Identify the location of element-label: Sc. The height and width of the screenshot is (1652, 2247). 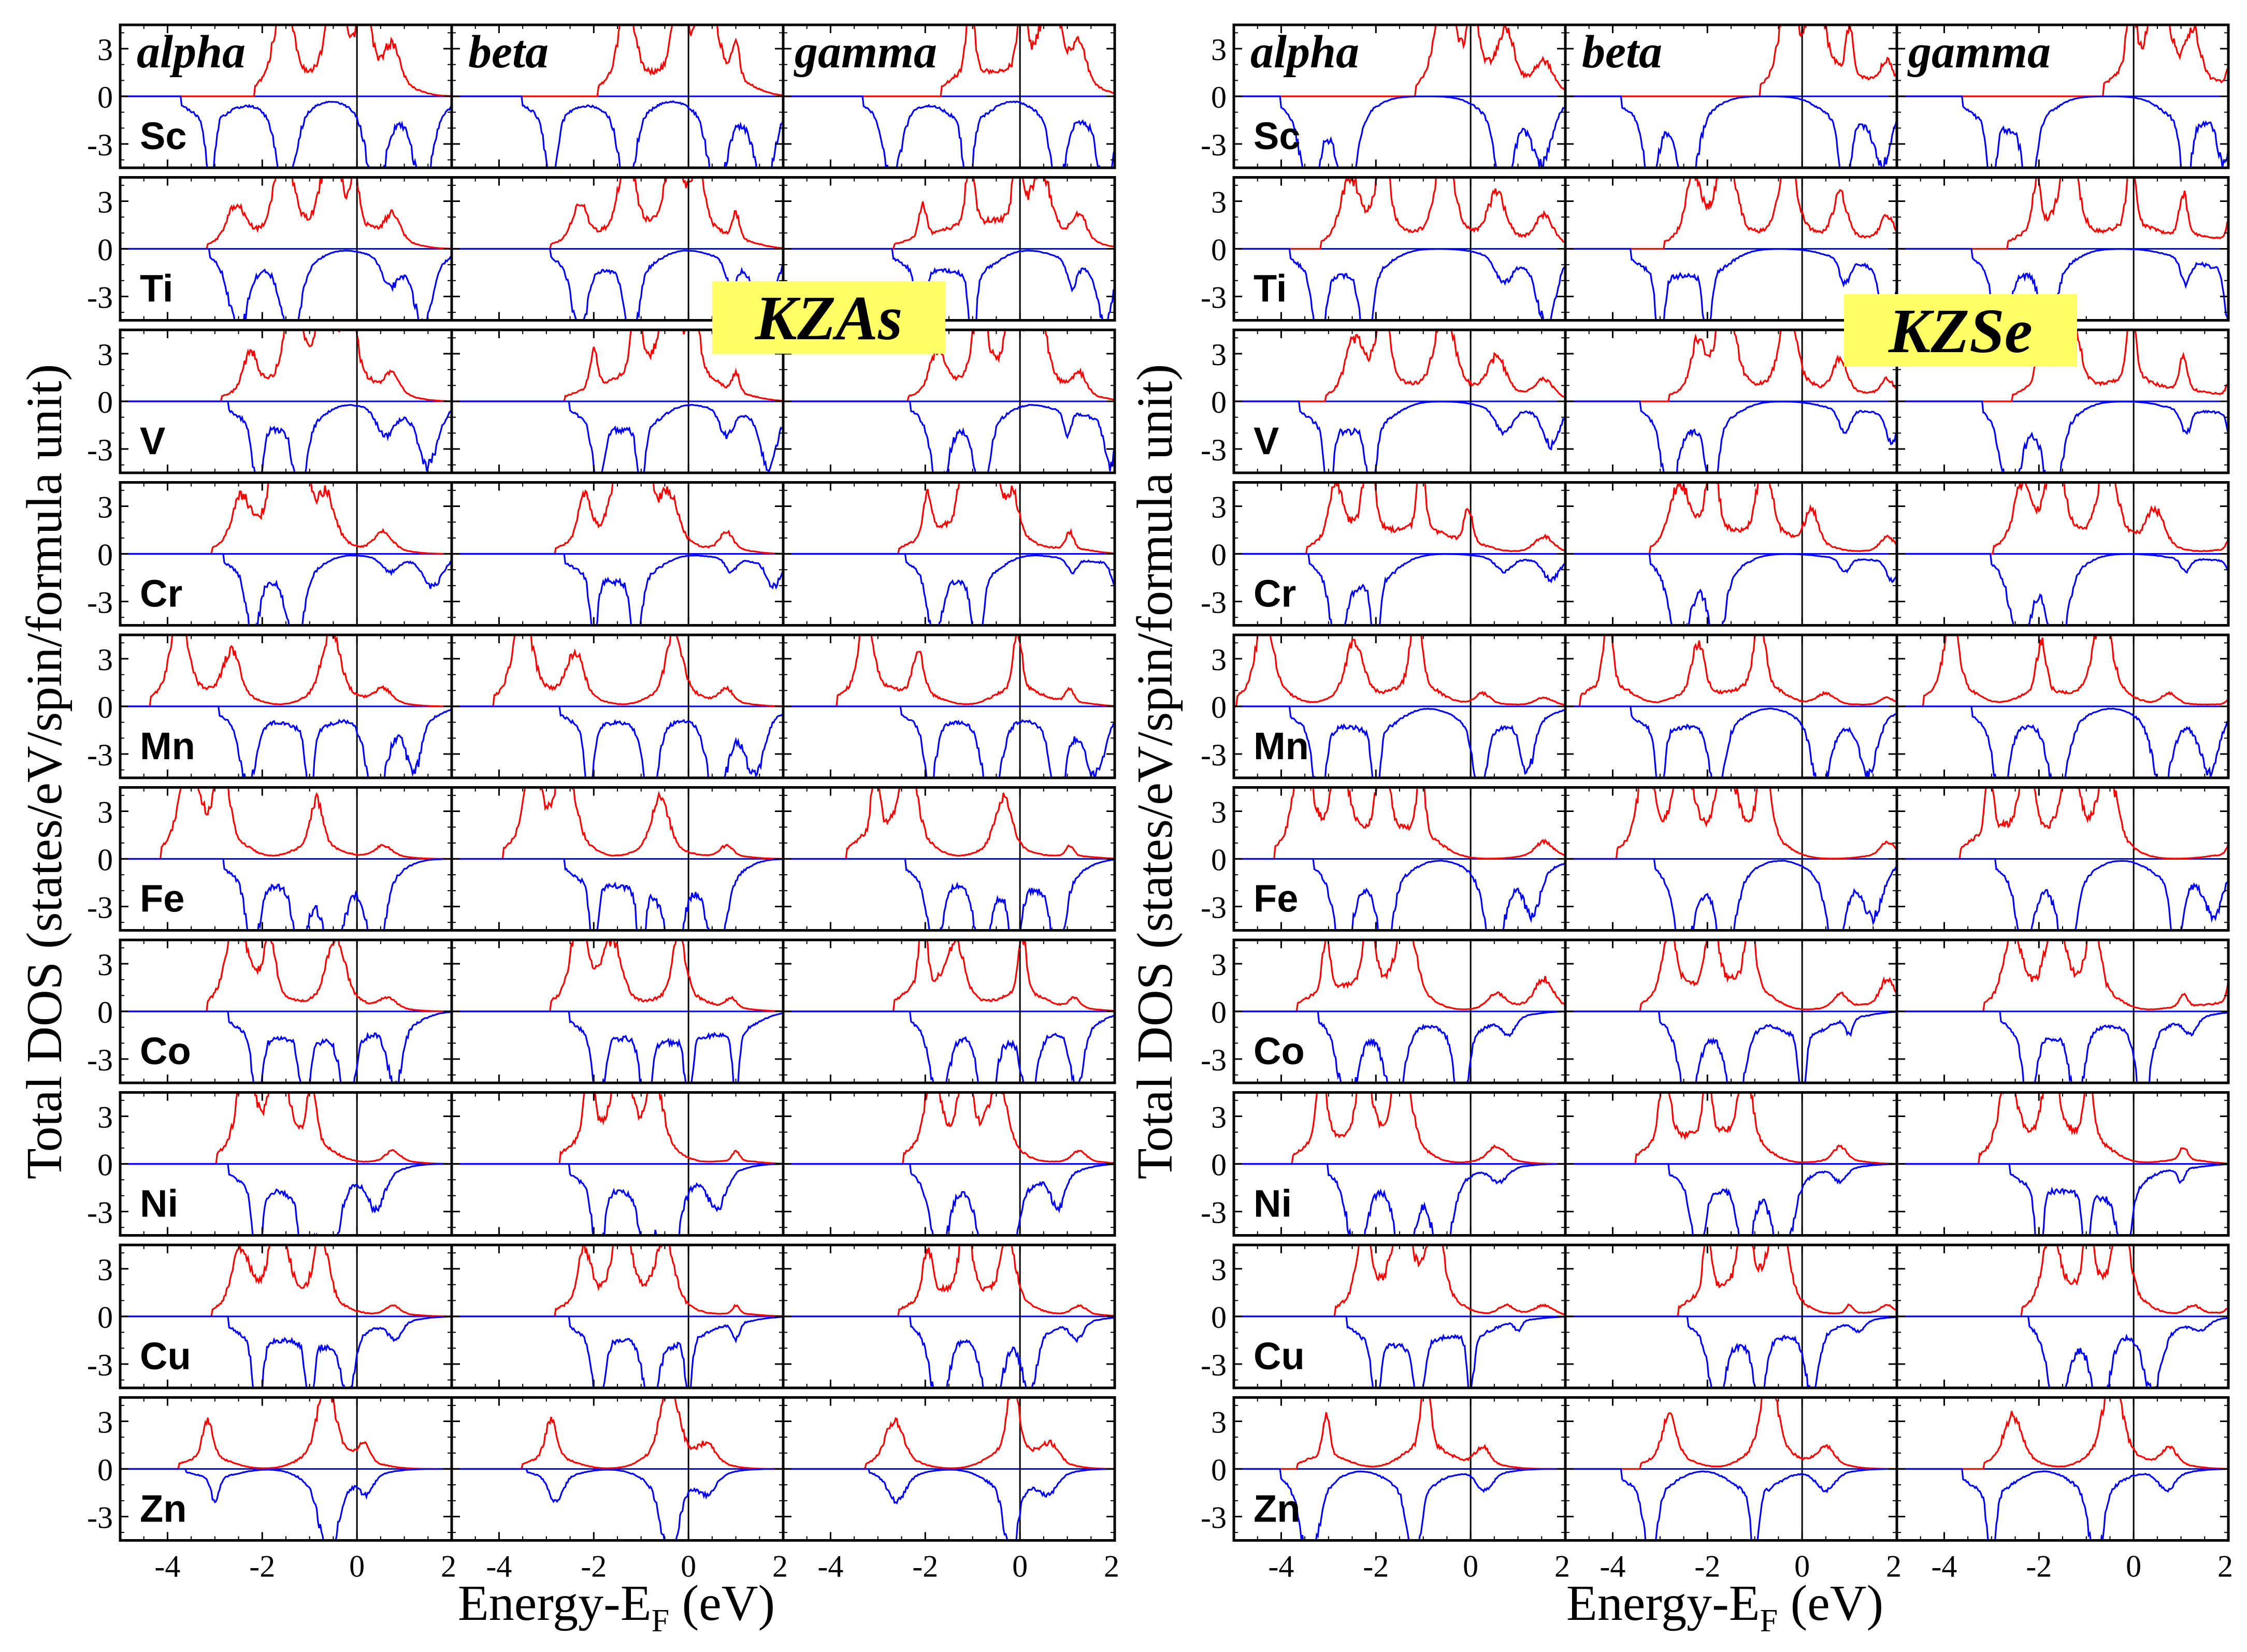
(1277, 135).